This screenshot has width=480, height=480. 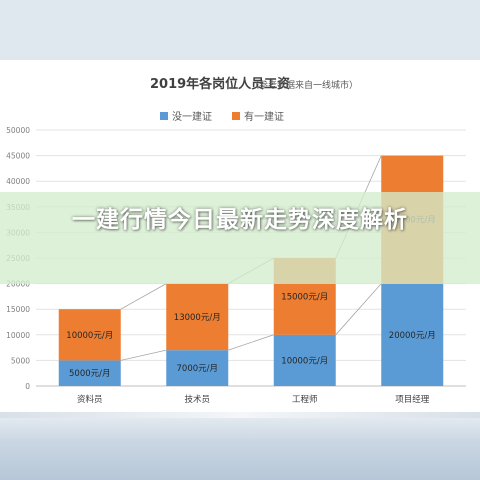 I want to click on y-tick-label: 50000, so click(x=18, y=130).